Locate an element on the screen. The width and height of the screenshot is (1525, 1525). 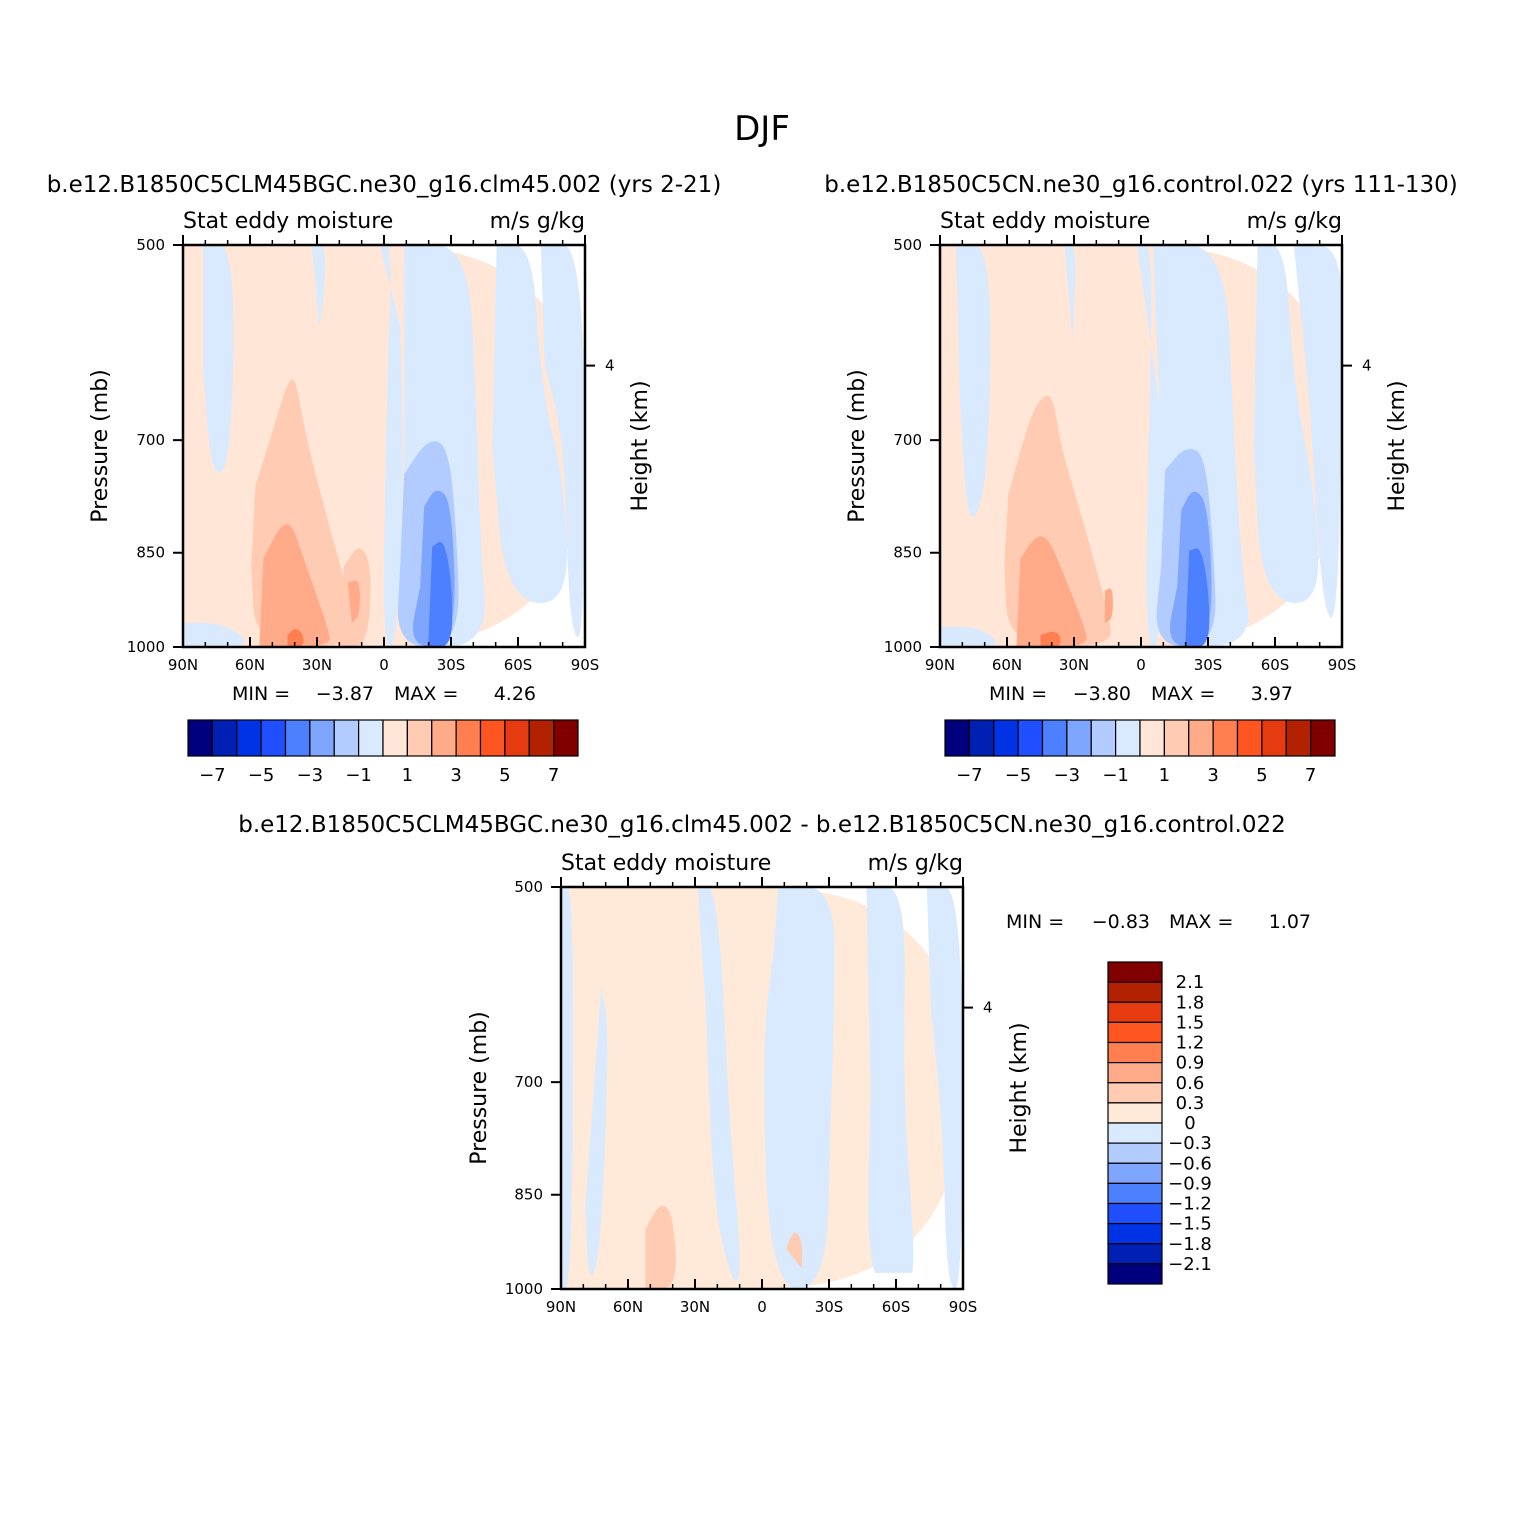
panel-1-contour-field: 90N 60N 30N 0 30S 60S 90S 500 700 850 1000 4 is located at coordinates (371, 454).